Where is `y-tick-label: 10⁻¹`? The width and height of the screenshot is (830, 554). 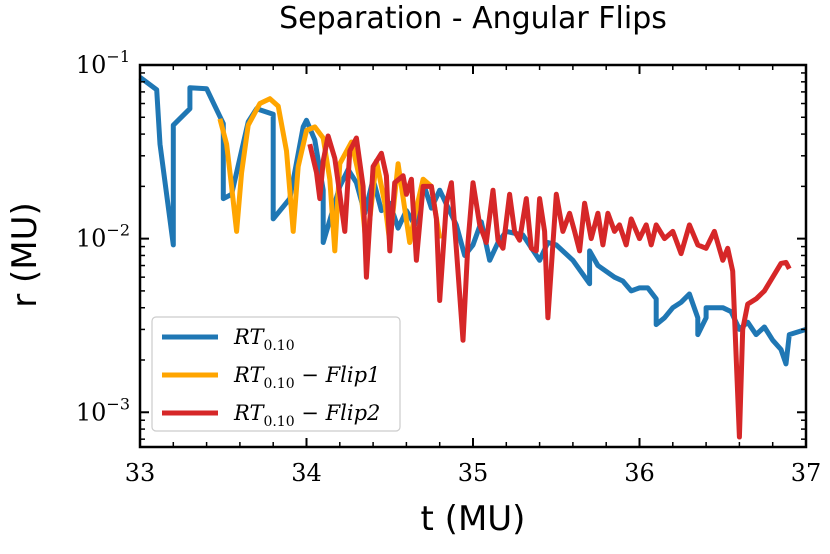 y-tick-label: 10⁻¹ is located at coordinates (103, 63).